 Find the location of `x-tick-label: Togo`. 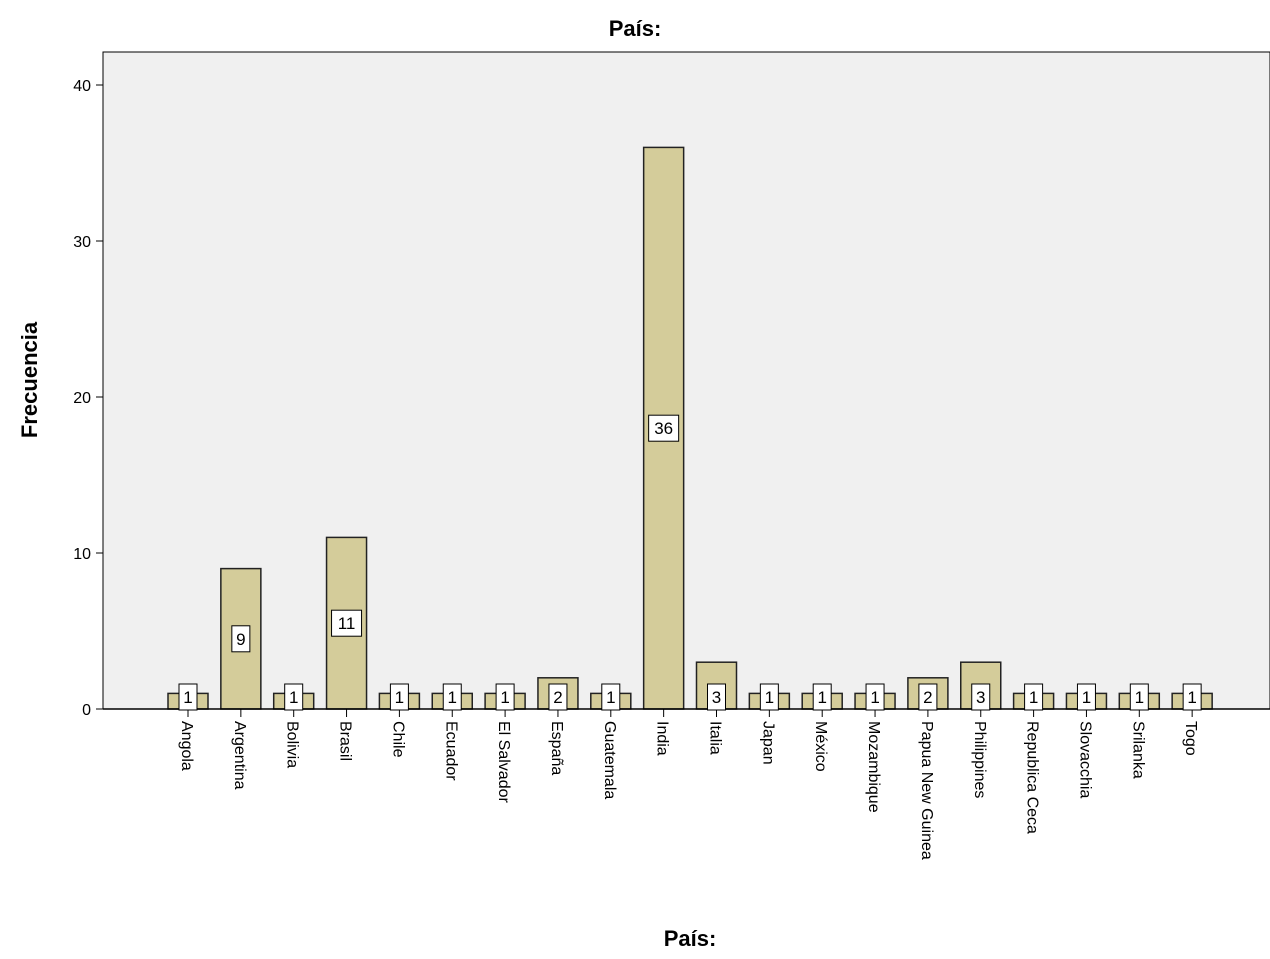

x-tick-label: Togo is located at coordinates (1190, 738).